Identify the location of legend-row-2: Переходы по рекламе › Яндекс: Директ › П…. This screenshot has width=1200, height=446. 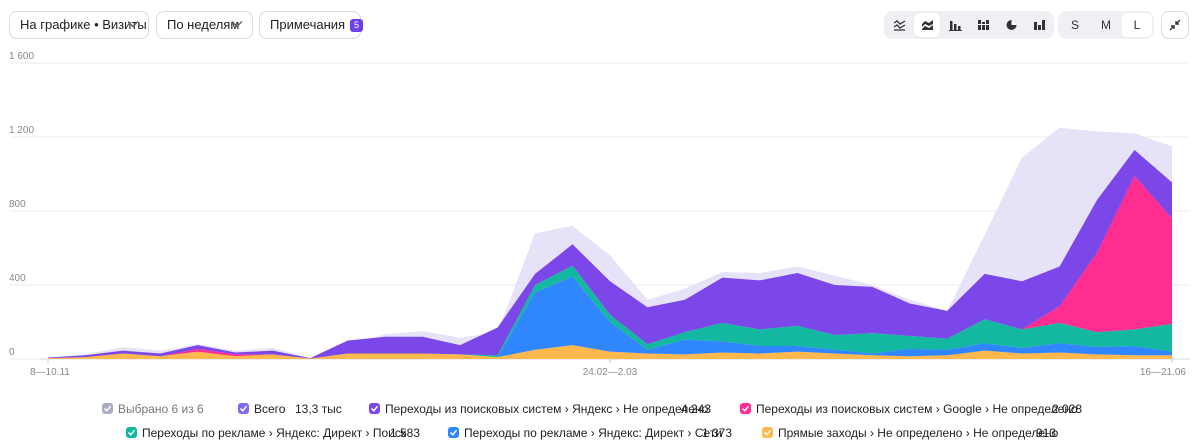
(600, 434).